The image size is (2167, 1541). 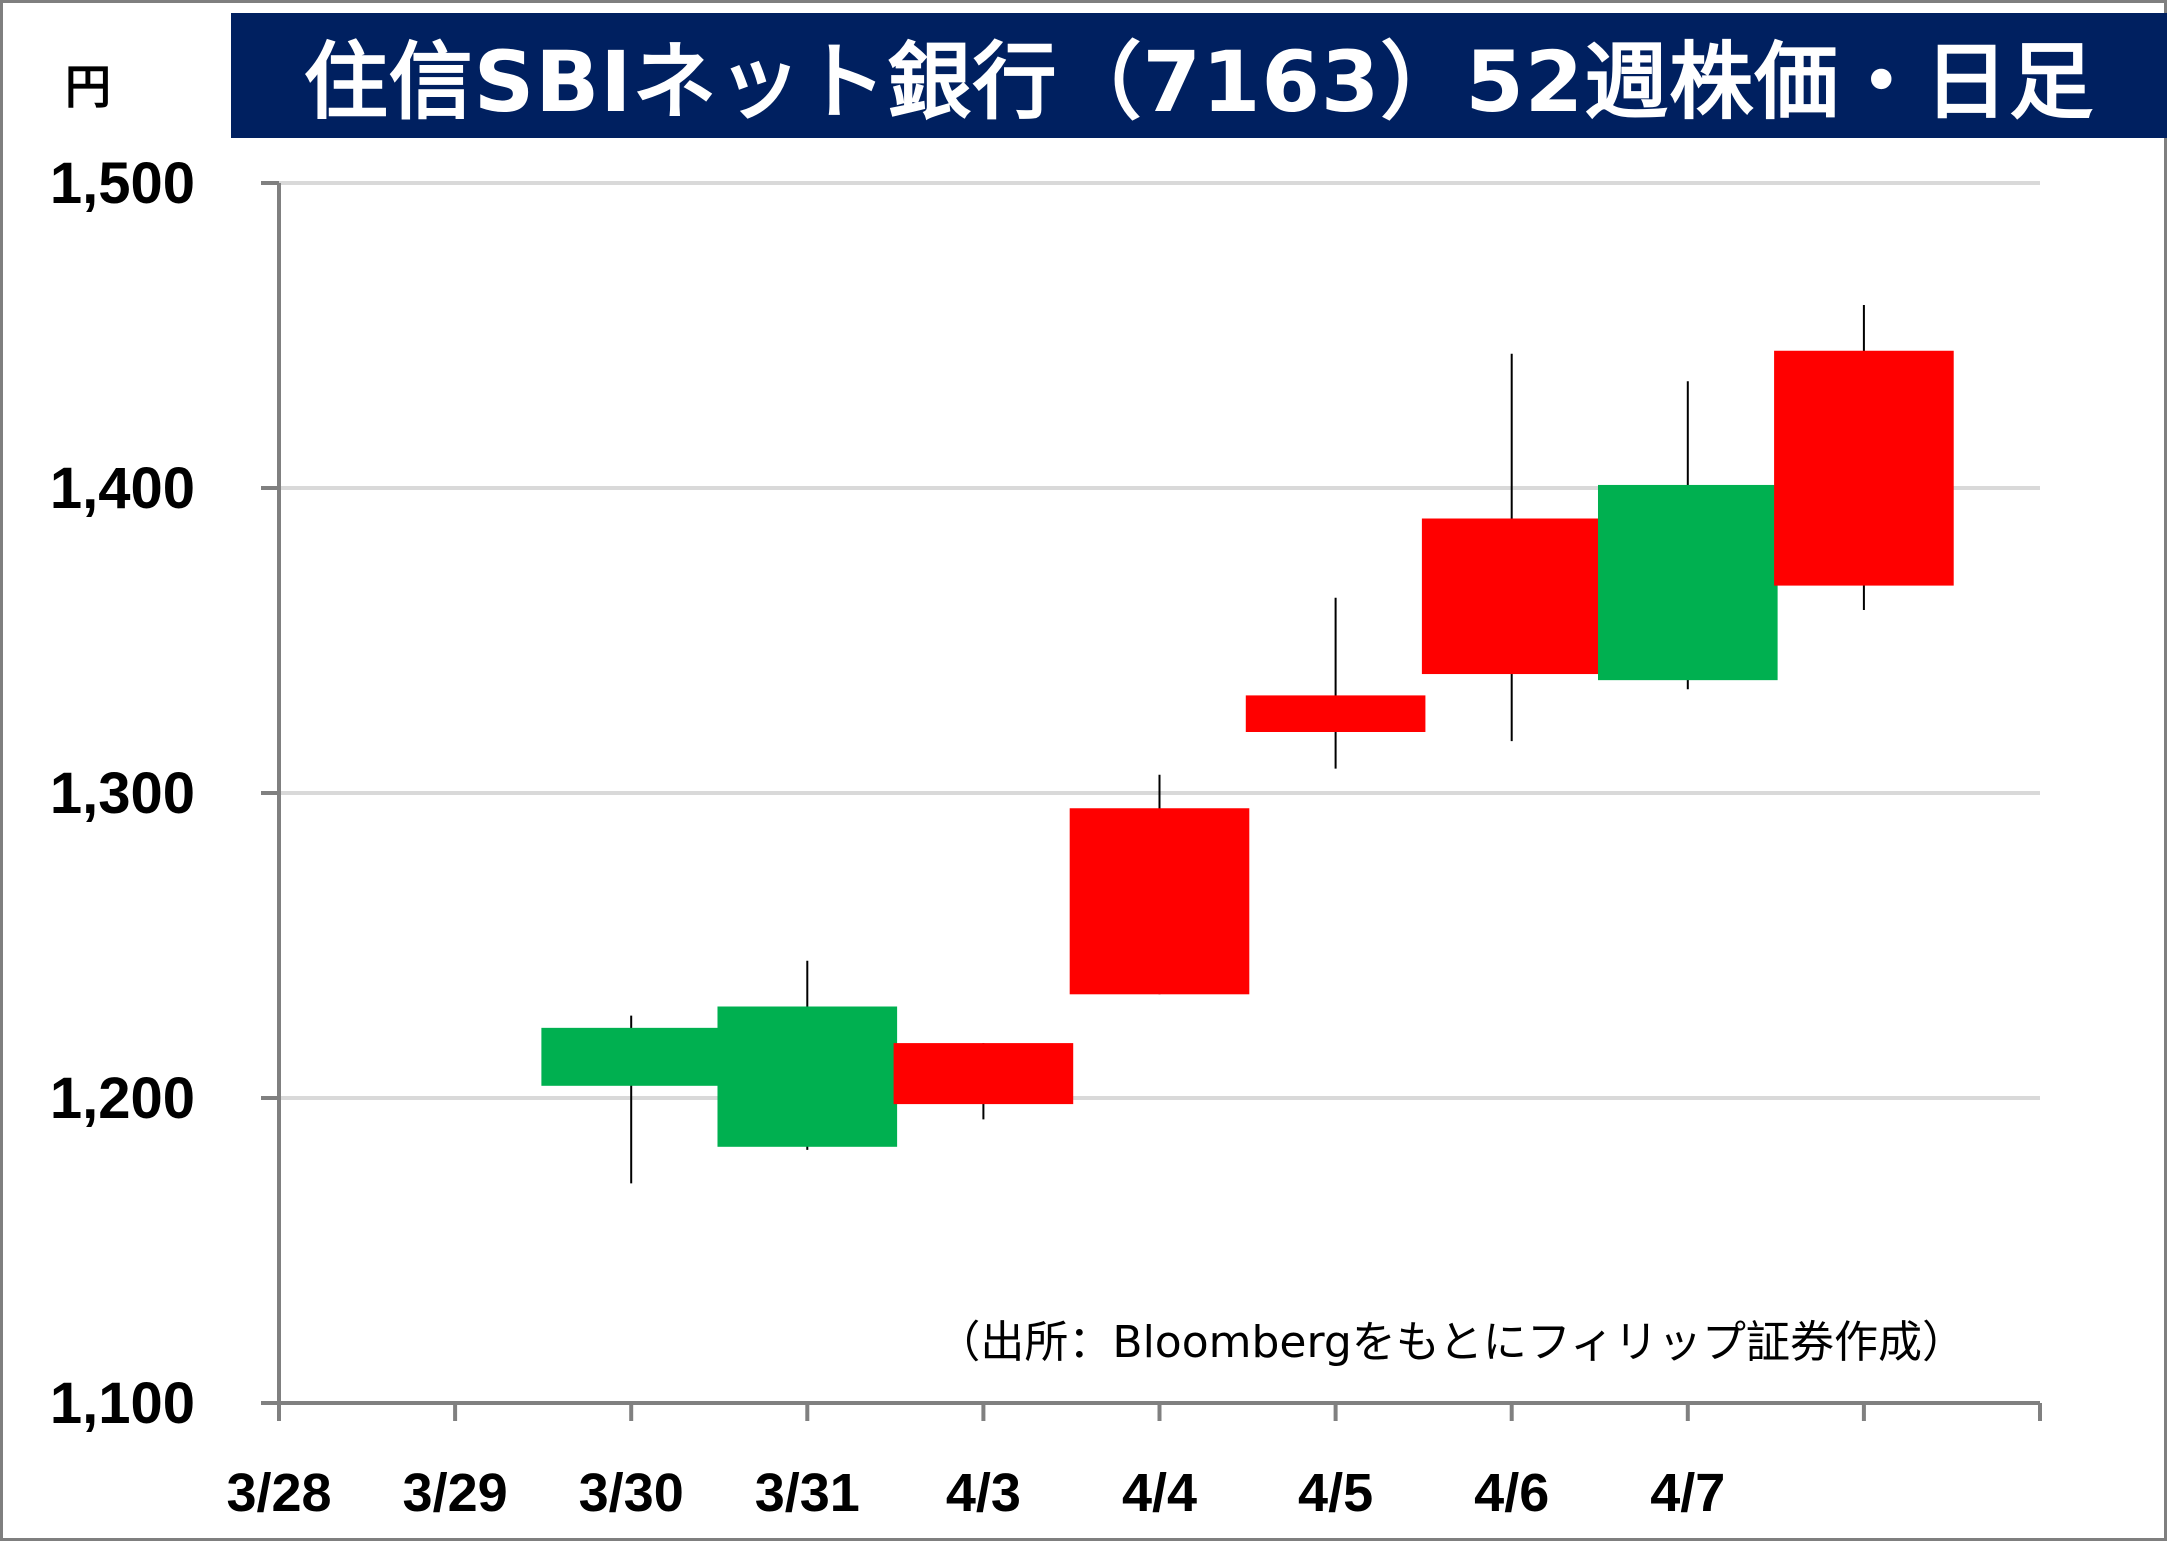 What do you see at coordinates (631, 1493) in the screenshot?
I see `x-tick-label-3-30: 3/30` at bounding box center [631, 1493].